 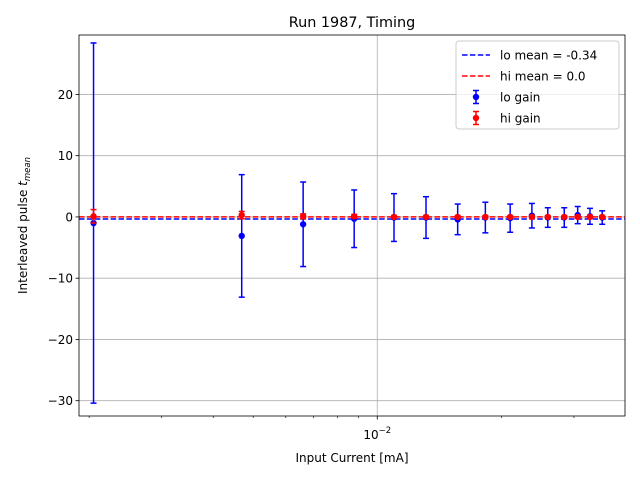 I want to click on y-axis-label-subscript: mean, so click(x=28, y=169).